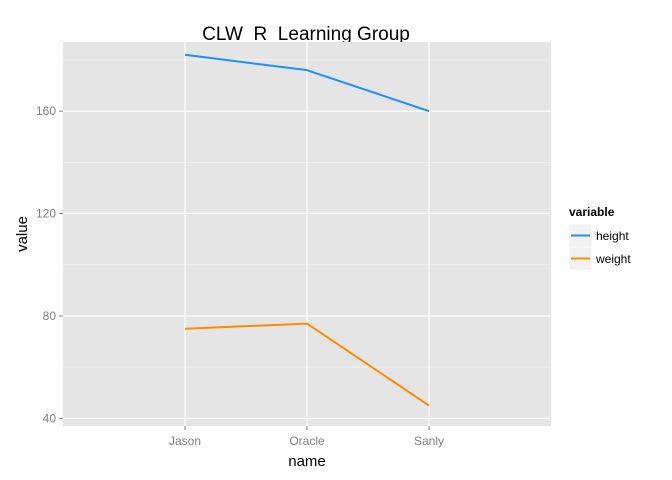  I want to click on legend-item-height: height, so click(598, 235).